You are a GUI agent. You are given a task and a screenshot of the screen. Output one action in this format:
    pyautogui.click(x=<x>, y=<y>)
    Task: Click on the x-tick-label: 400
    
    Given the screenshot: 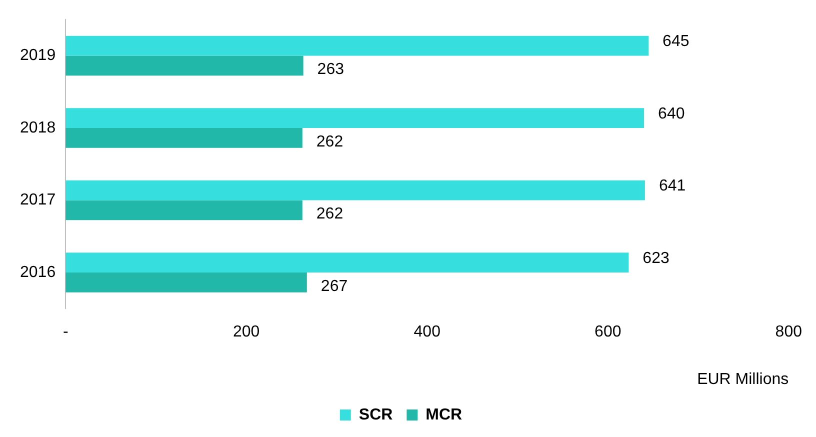 What is the action you would take?
    pyautogui.click(x=427, y=332)
    